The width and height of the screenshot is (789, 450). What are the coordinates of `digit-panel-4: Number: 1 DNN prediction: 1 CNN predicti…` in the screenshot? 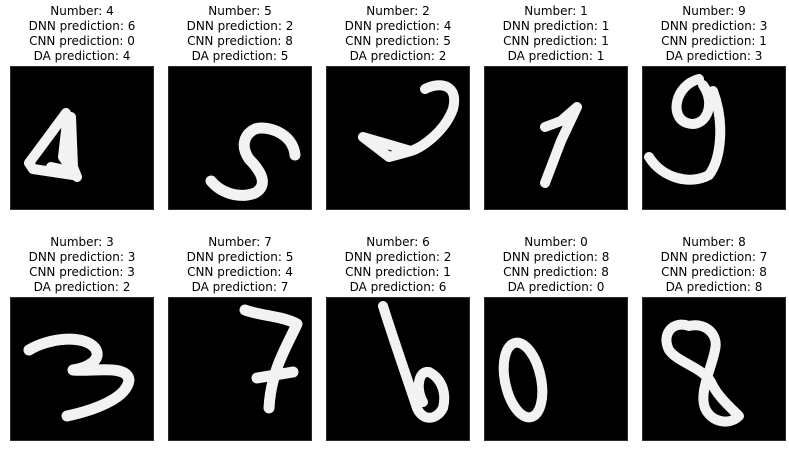 It's located at (556, 107).